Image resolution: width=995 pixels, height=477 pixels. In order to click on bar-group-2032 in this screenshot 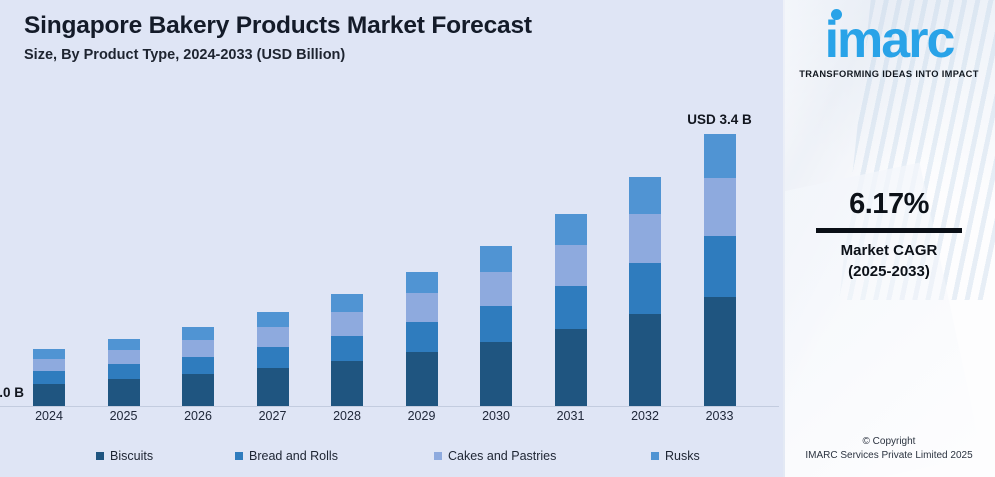, I will do `click(645, 291)`.